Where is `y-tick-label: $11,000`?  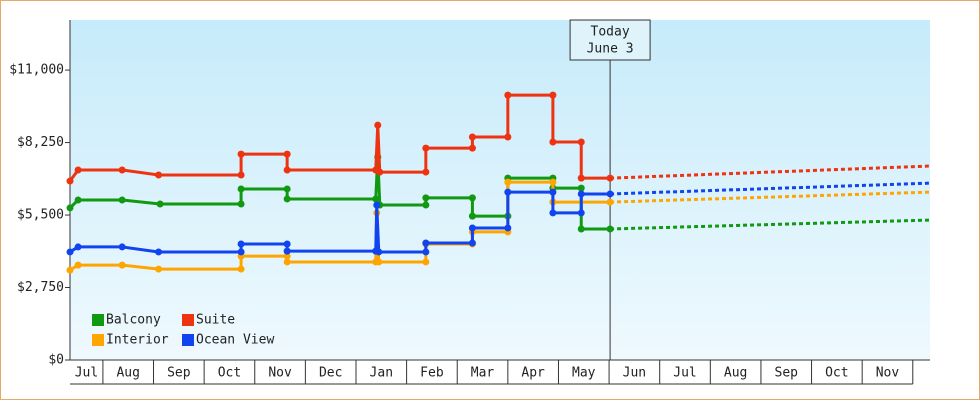 y-tick-label: $11,000 is located at coordinates (36, 70).